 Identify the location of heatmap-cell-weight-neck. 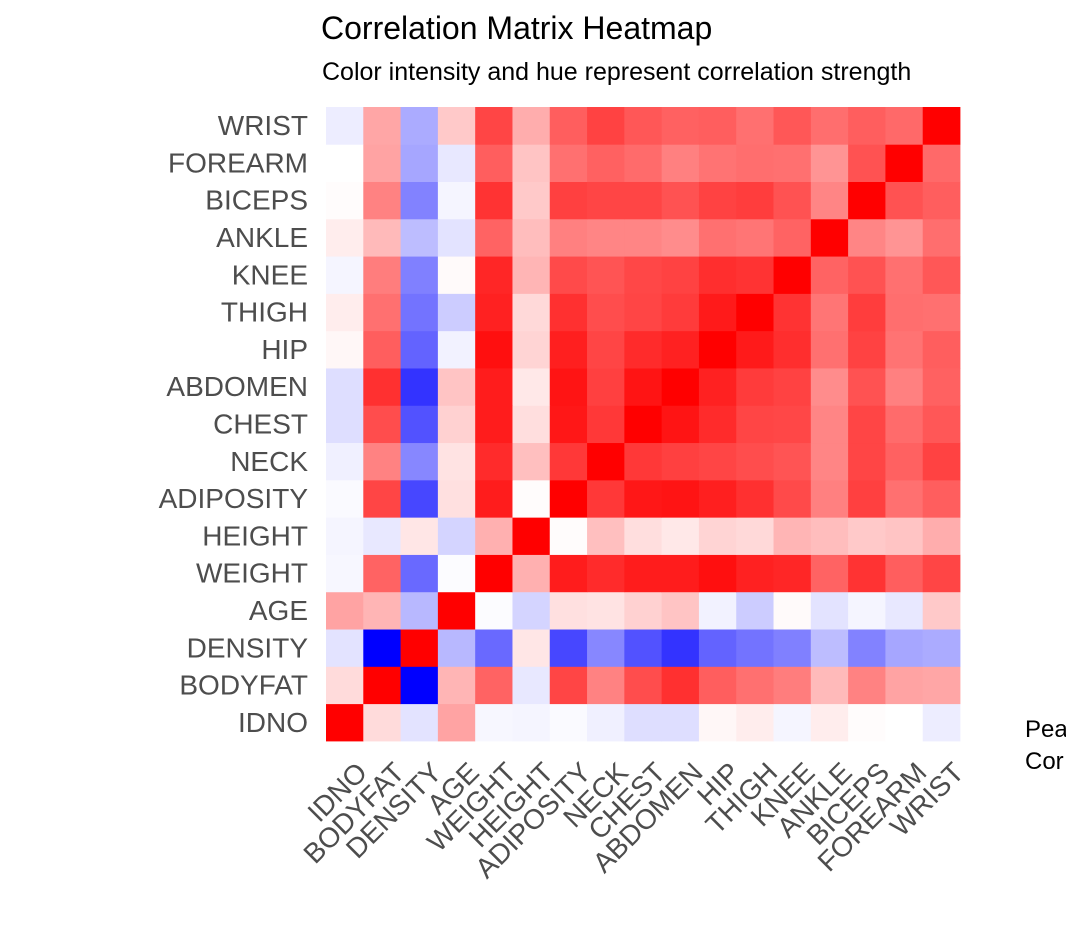
(606, 573).